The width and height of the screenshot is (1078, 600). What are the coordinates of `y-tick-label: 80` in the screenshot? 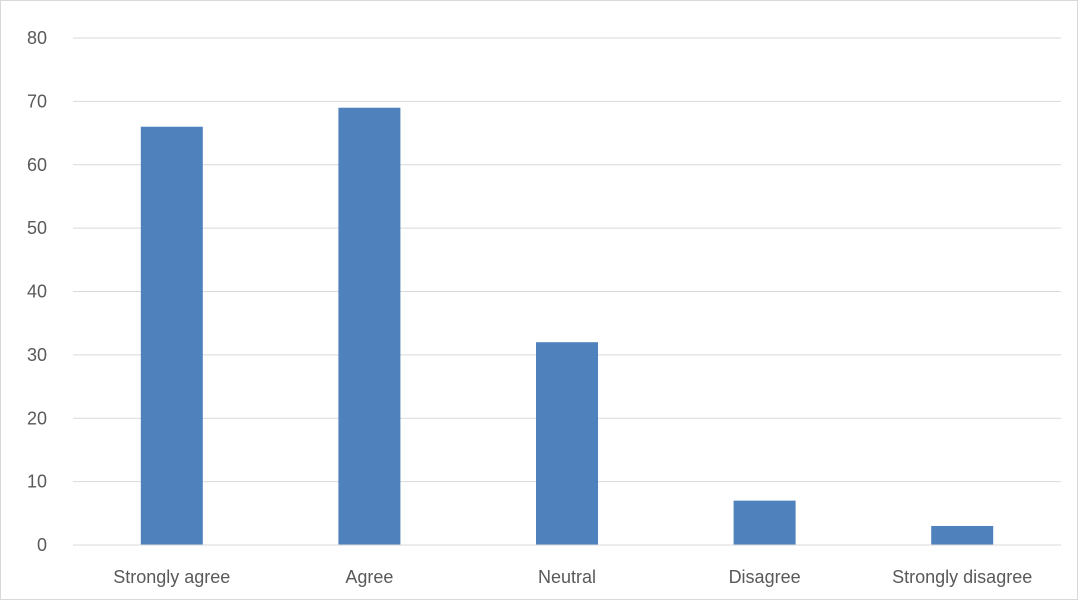 It's located at (37, 38).